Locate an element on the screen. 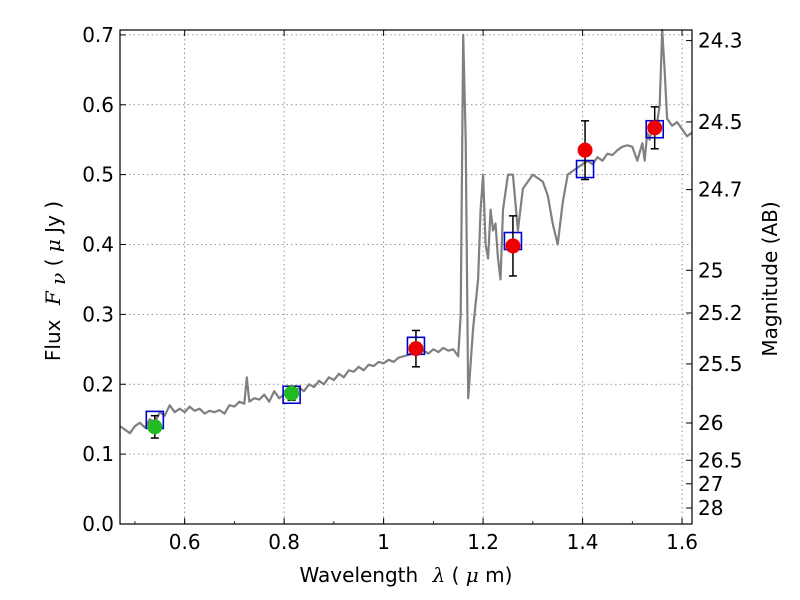  x-tick-label: 1.6 is located at coordinates (682, 542).